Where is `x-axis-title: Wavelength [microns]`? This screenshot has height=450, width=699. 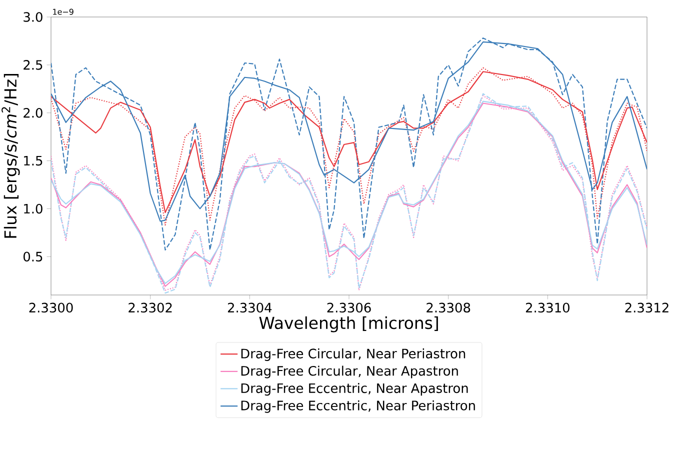 x-axis-title: Wavelength [microns] is located at coordinates (348, 324).